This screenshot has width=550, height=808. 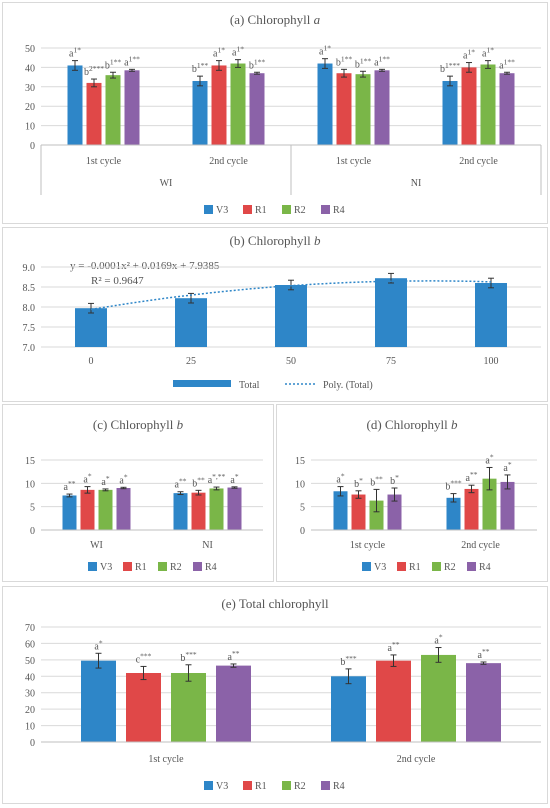 I want to click on group-label: WI, so click(x=166, y=183).